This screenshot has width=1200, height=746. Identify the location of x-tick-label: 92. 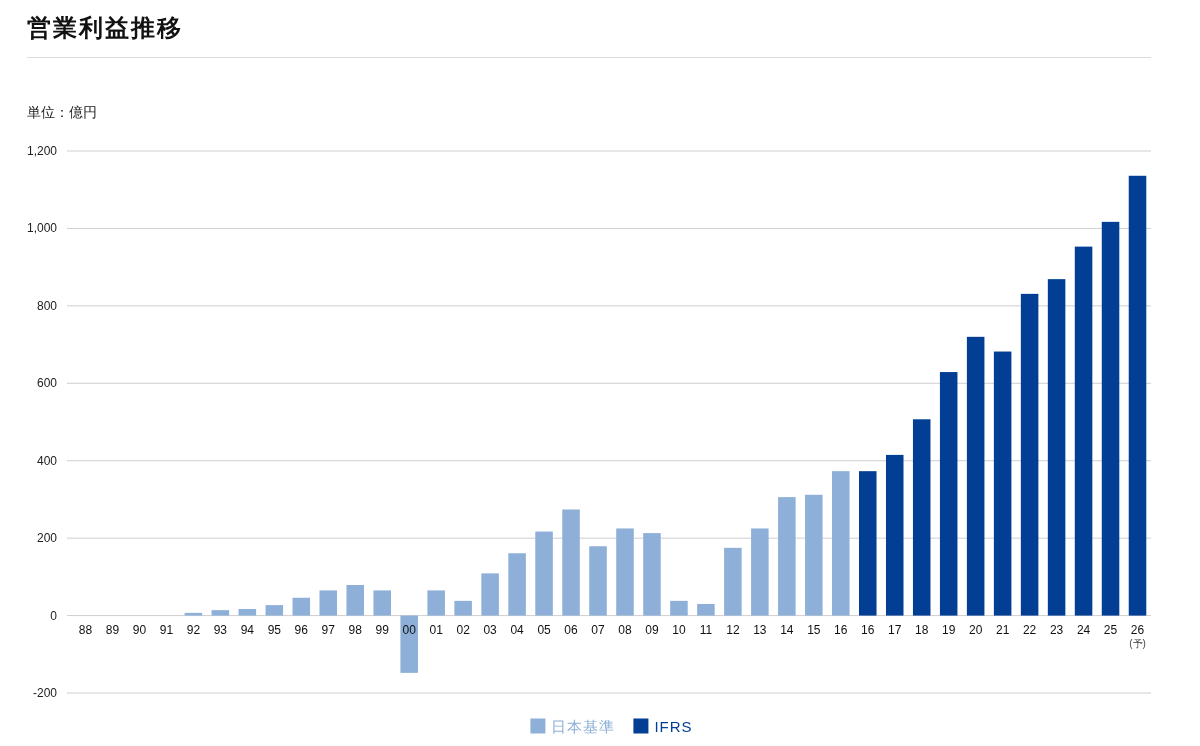
(193, 629).